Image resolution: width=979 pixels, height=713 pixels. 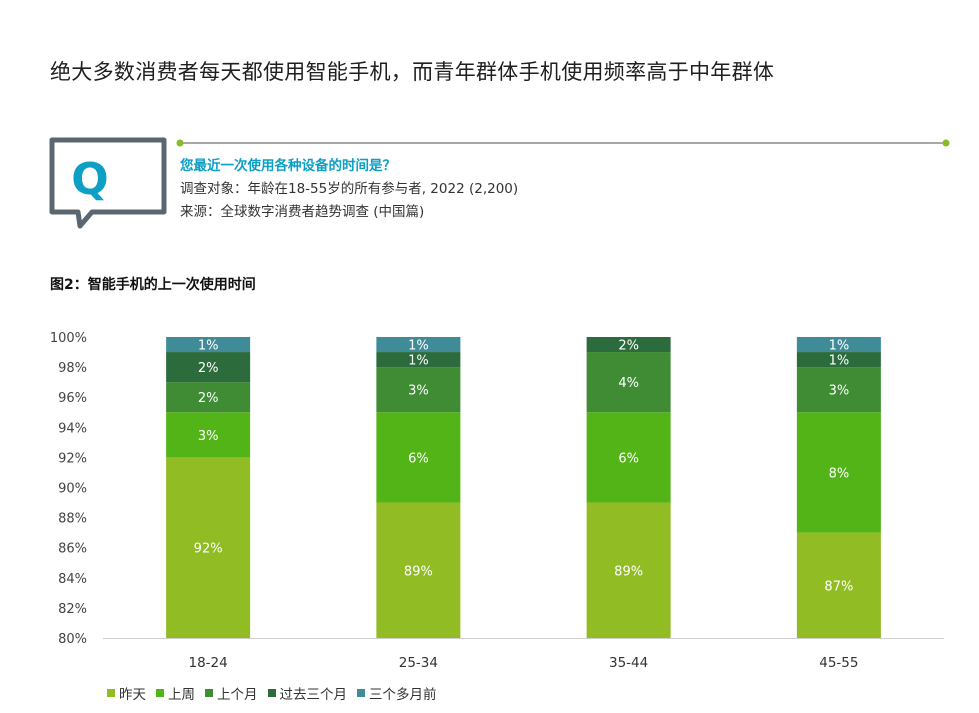 What do you see at coordinates (302, 212) in the screenshot?
I see `survey-source: 来源：全球数字消费者趋势调查 (中国篇)` at bounding box center [302, 212].